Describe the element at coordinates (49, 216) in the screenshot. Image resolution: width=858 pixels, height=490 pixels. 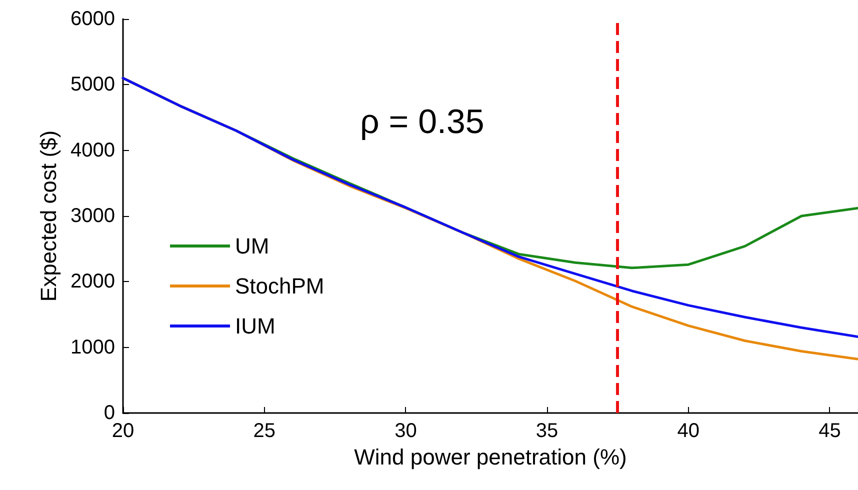
I see `y-axis-title: Expected cost ($)` at that location.